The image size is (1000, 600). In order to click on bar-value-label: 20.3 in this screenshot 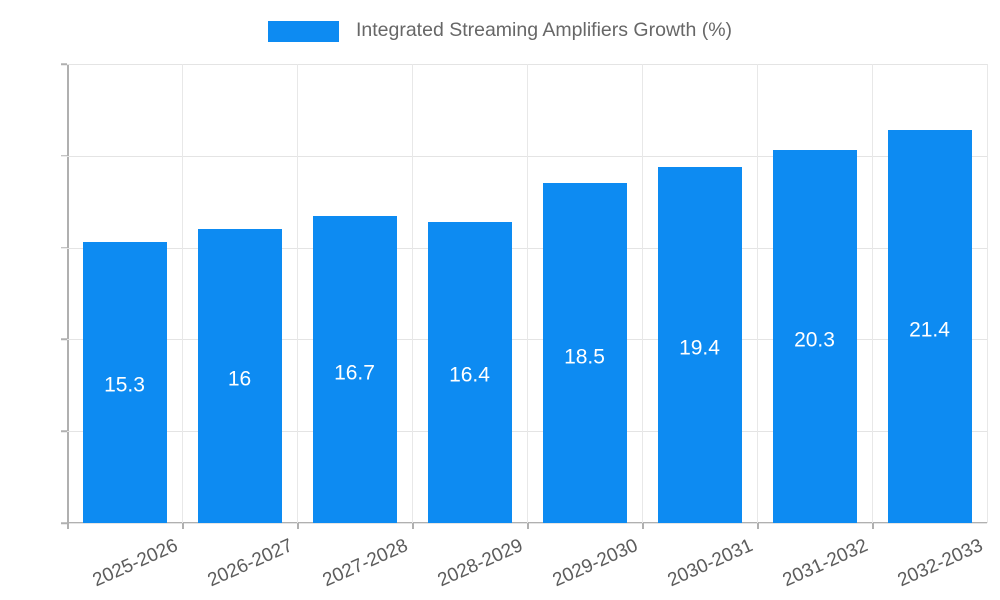, I will do `click(814, 340)`.